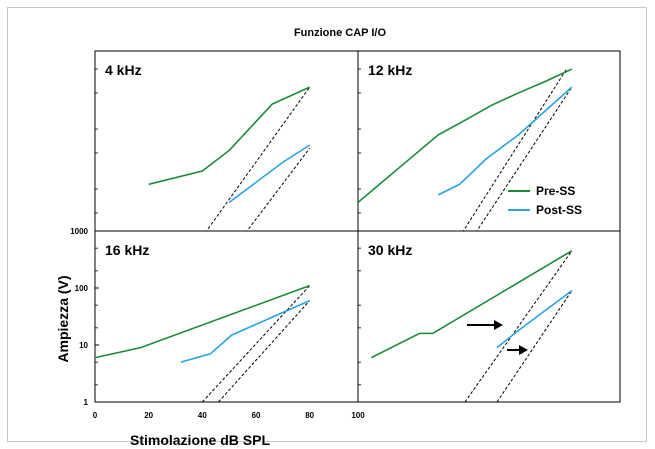  What do you see at coordinates (200, 440) in the screenshot?
I see `x-axis-title: Stimolazione dB SPL` at bounding box center [200, 440].